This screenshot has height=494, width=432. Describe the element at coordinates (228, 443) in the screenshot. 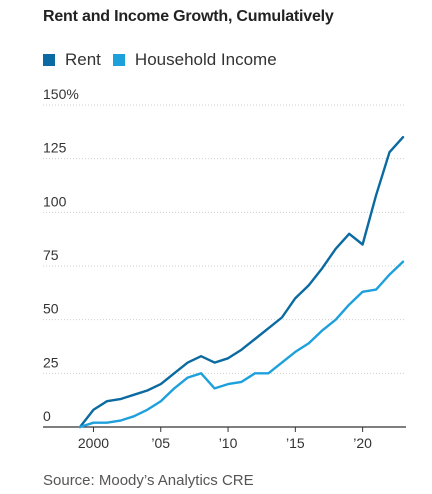

I see `x-tick-label-2010: ’10` at that location.